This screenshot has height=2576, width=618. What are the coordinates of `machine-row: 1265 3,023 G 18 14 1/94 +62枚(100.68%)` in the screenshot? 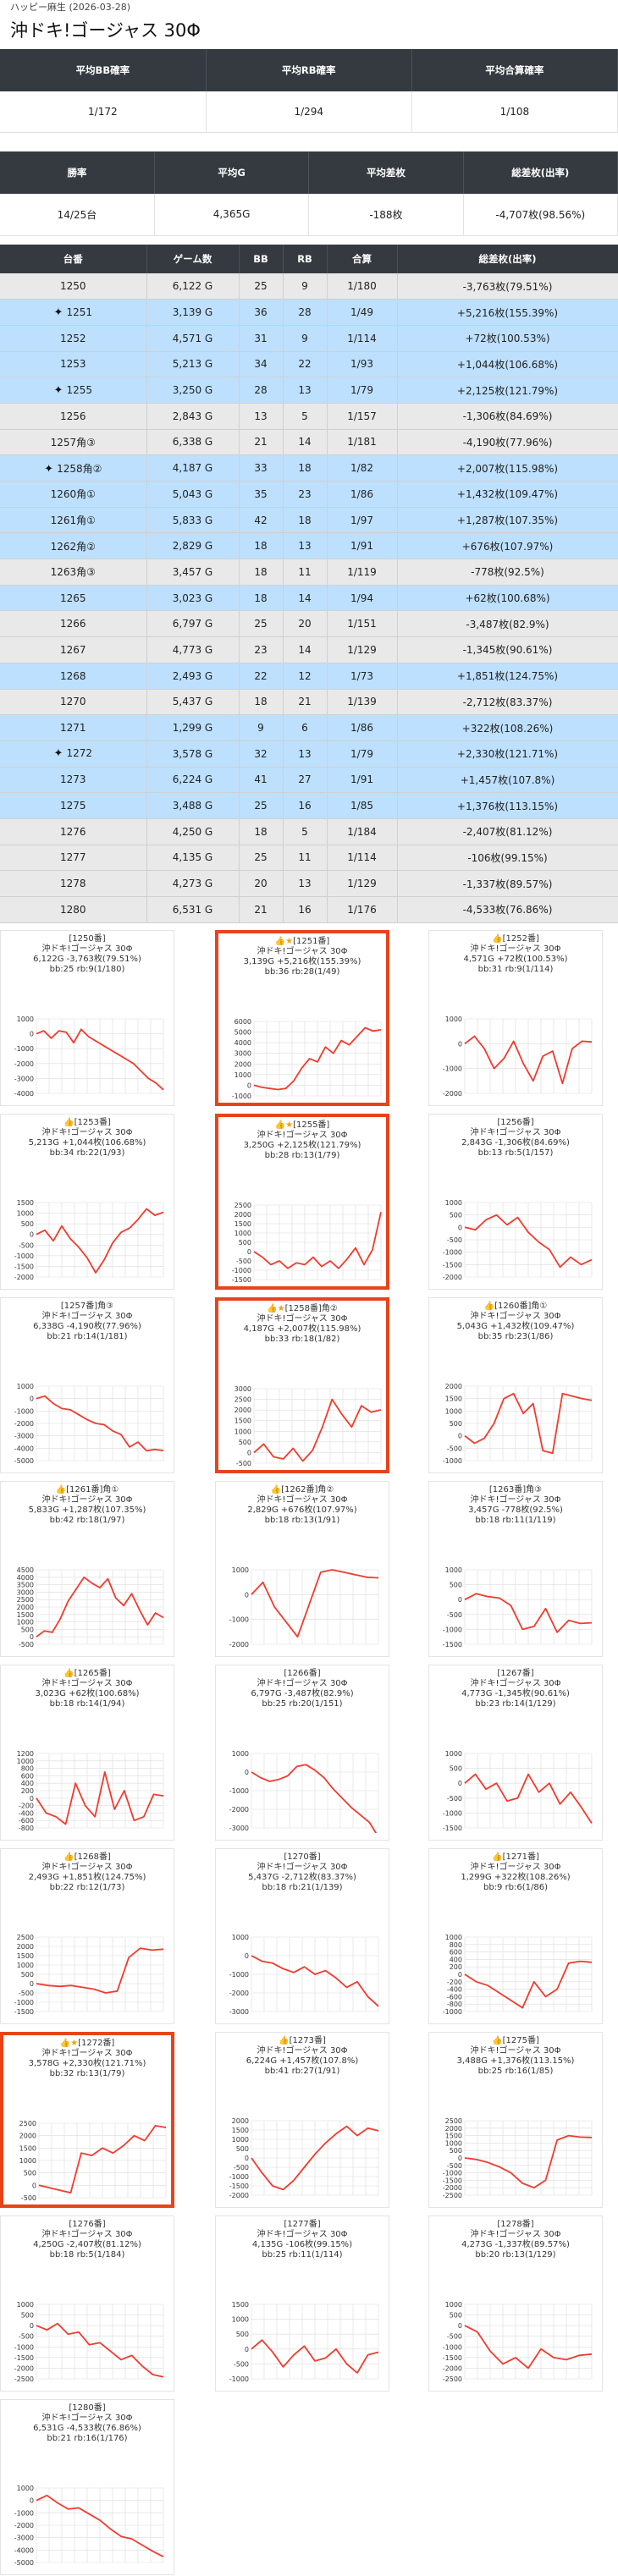 It's located at (309, 598).